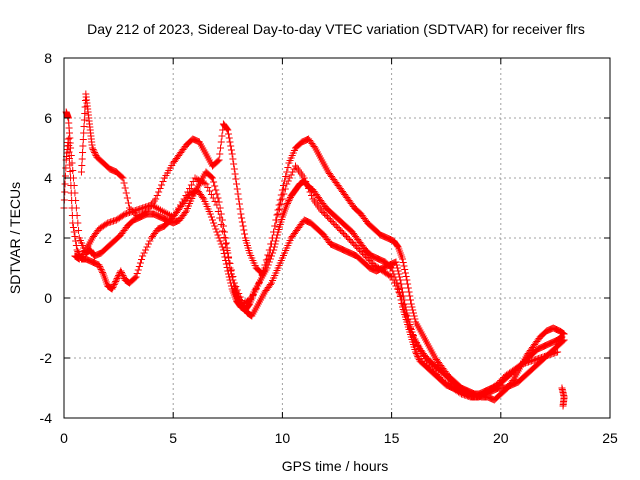 This screenshot has width=640, height=480. I want to click on x-tick-label: 10, so click(283, 438).